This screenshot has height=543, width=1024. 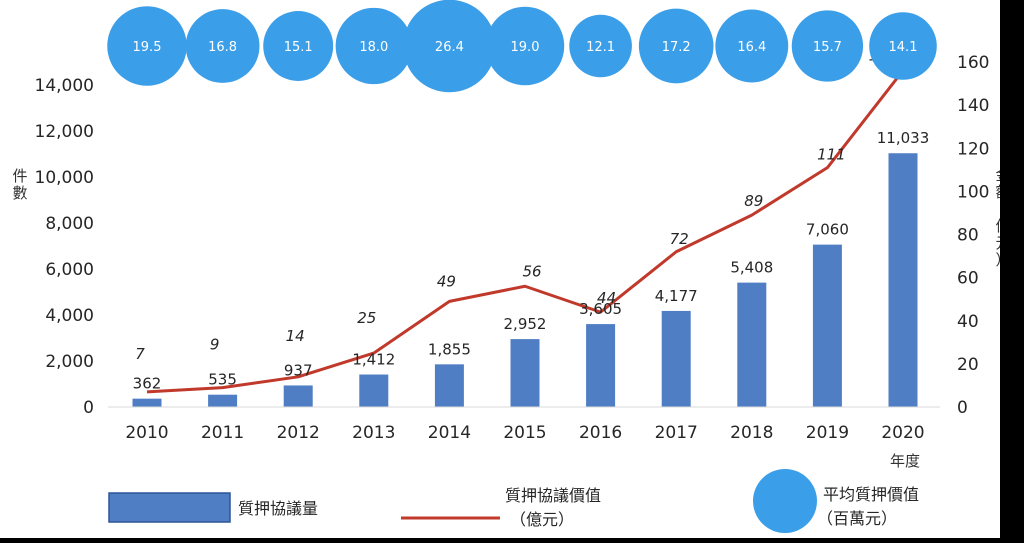 What do you see at coordinates (69, 270) in the screenshot?
I see `y-left-tick-label: 6,000` at bounding box center [69, 270].